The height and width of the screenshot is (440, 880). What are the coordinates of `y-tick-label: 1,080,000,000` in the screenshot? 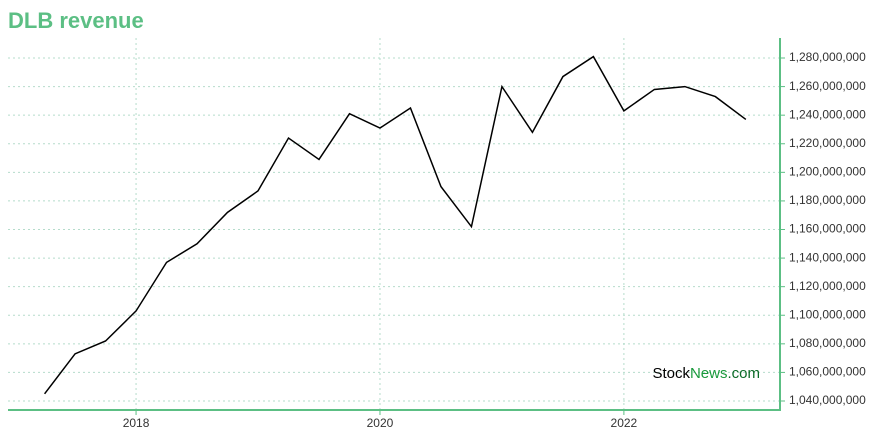 It's located at (827, 343).